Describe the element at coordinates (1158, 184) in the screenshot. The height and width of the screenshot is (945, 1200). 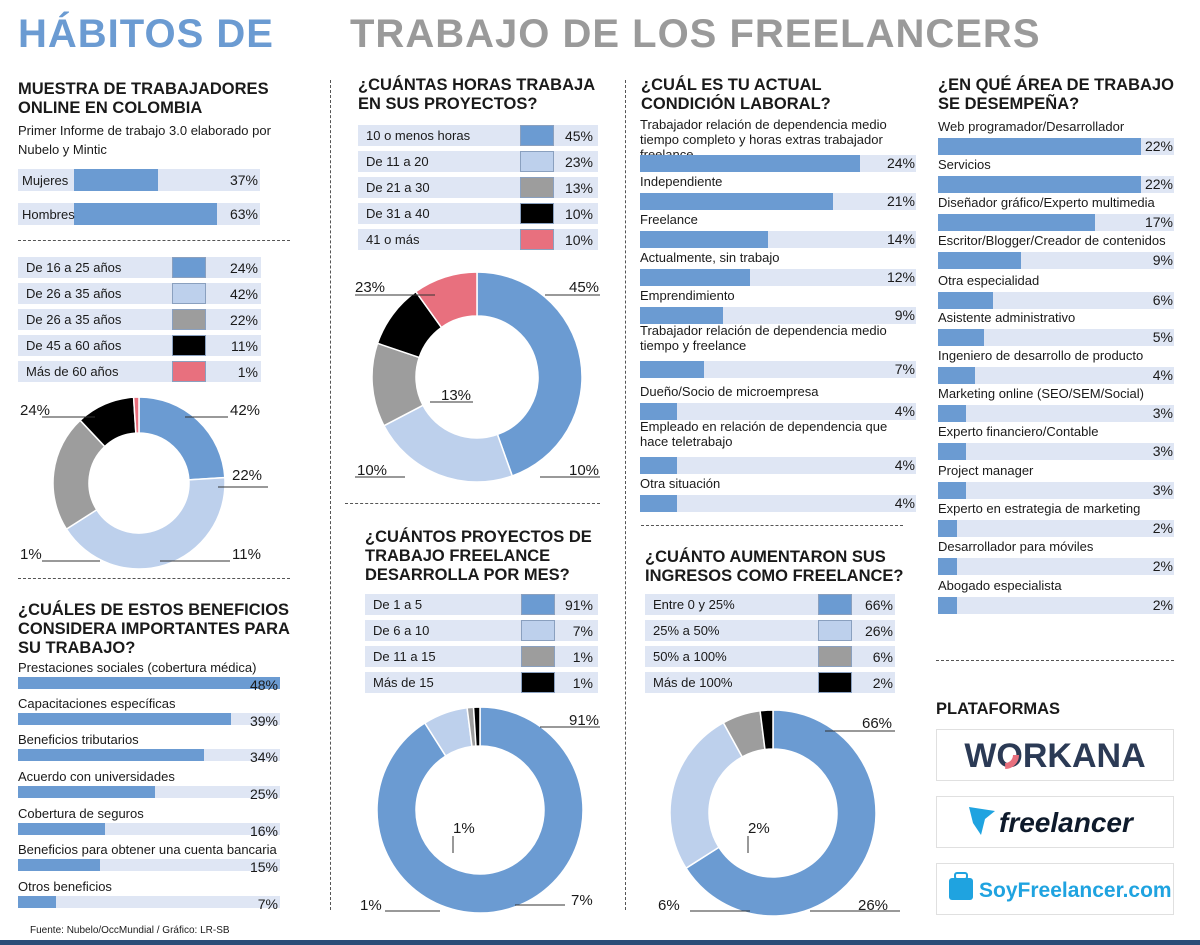
I see `bar-value: 22%` at that location.